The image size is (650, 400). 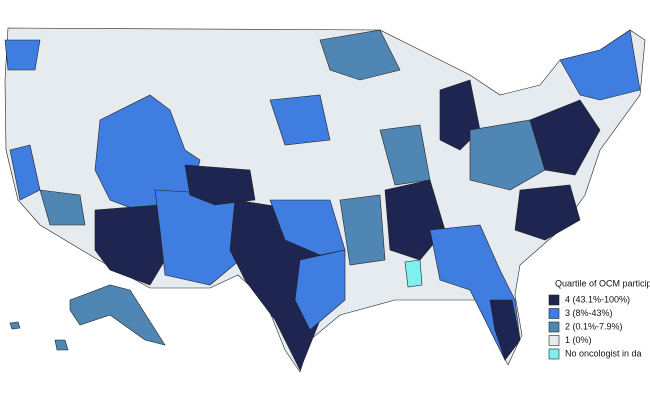 I want to click on legend-label: 3 (8%-43%), so click(x=589, y=313).